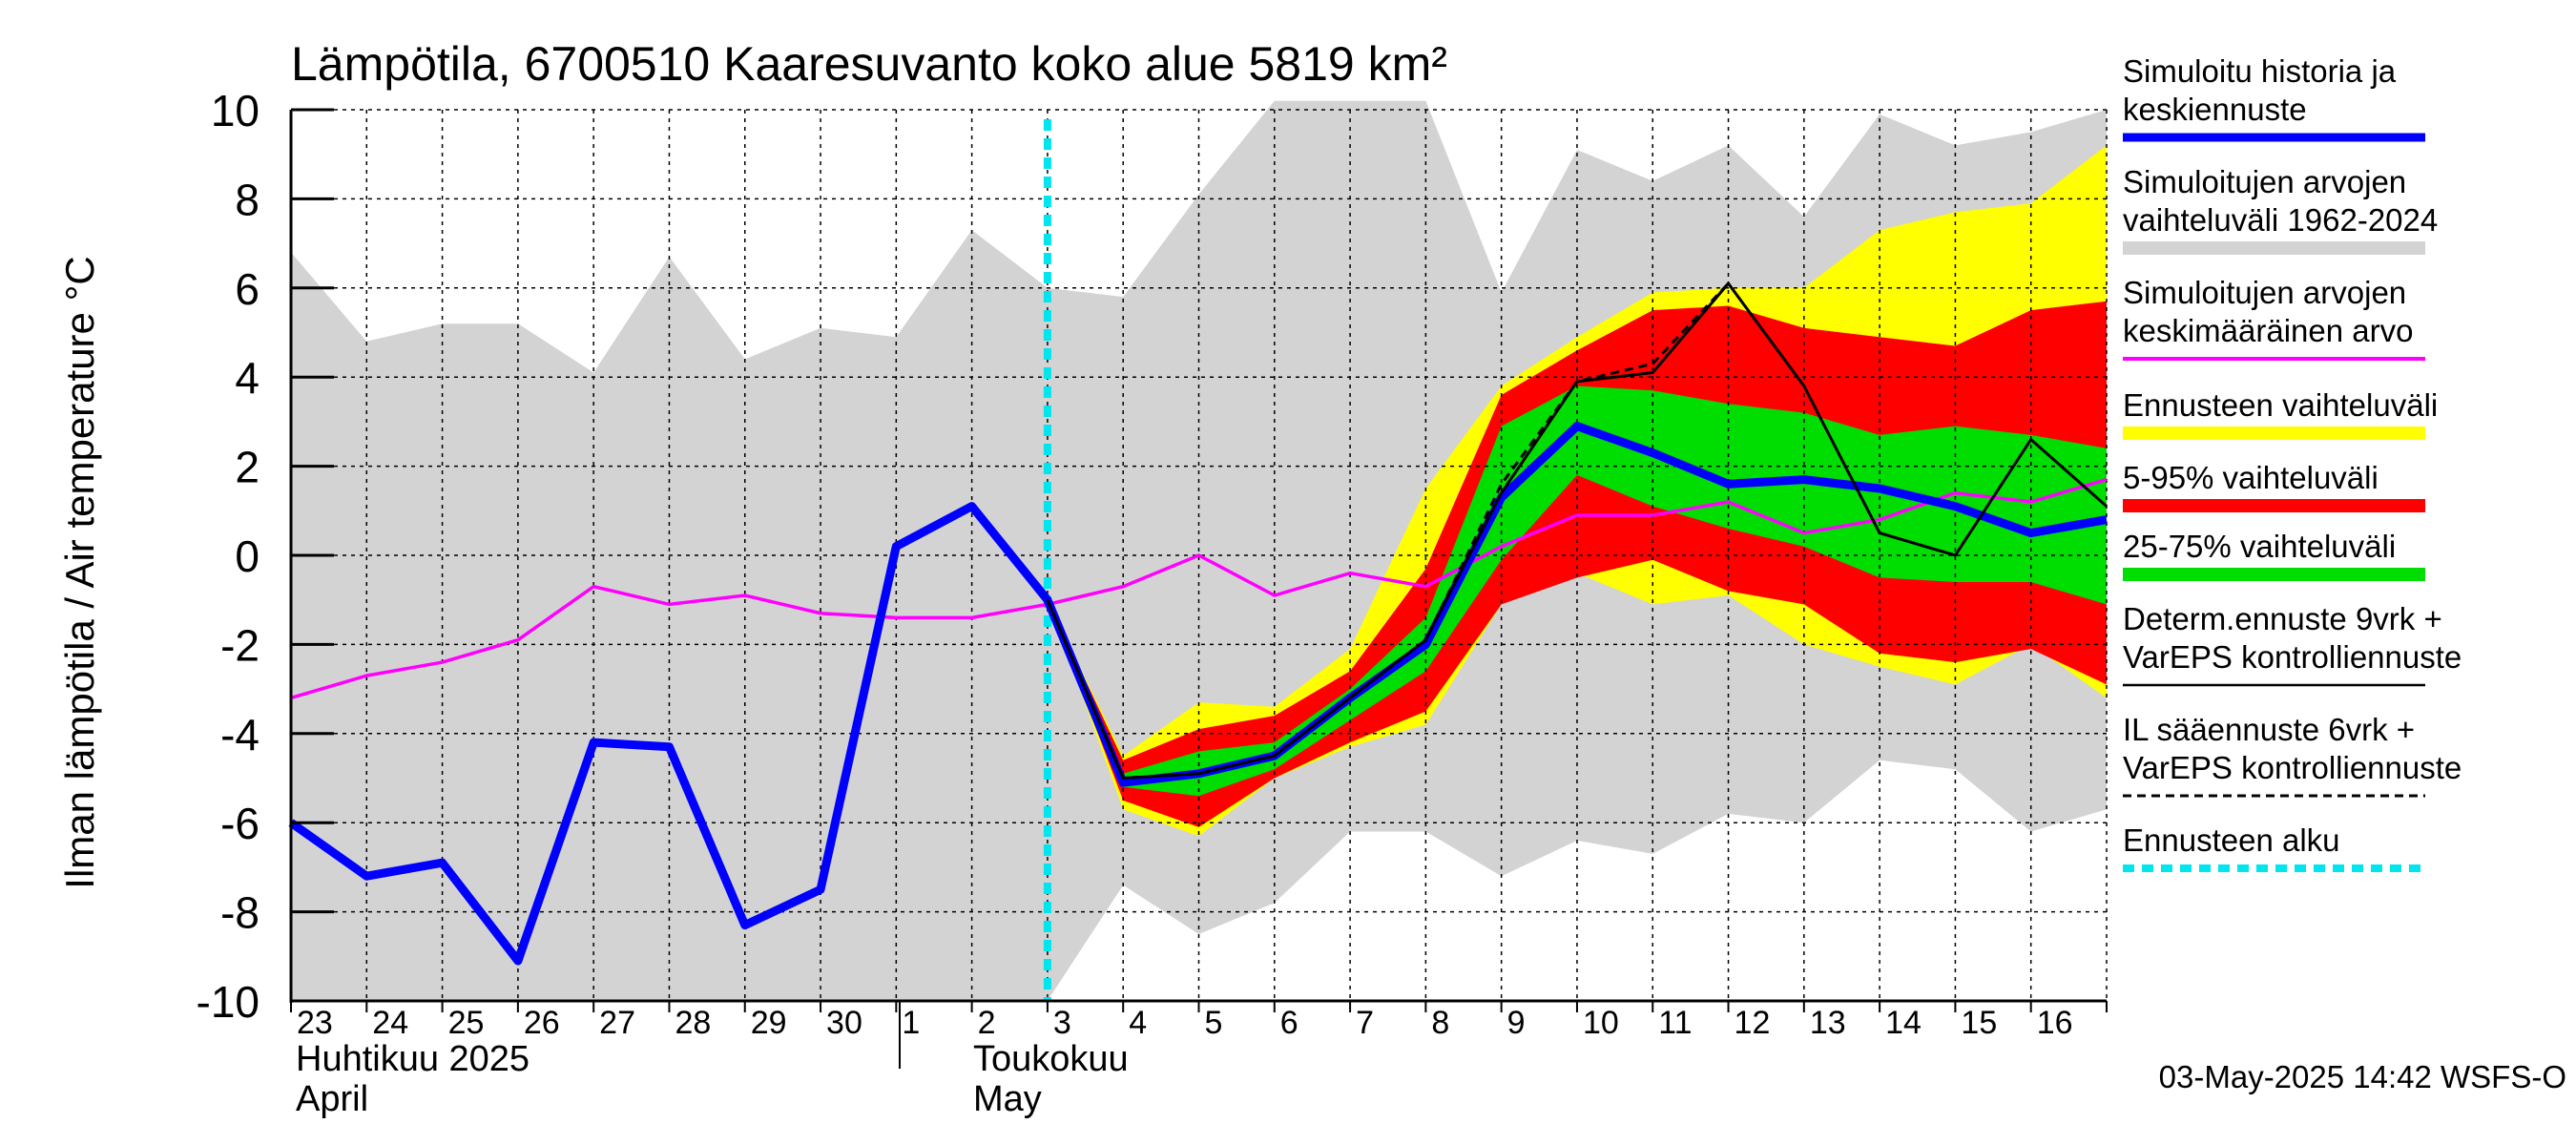  What do you see at coordinates (240, 645) in the screenshot?
I see `y-tick-label: -2` at bounding box center [240, 645].